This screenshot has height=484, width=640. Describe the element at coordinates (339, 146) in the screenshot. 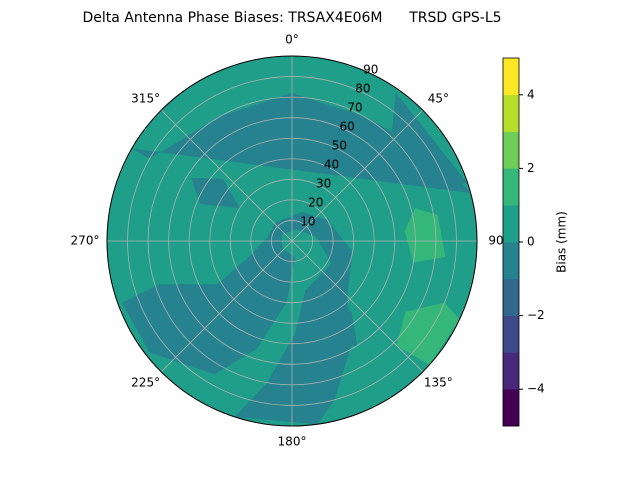

I see `r-tick-label: 50` at that location.